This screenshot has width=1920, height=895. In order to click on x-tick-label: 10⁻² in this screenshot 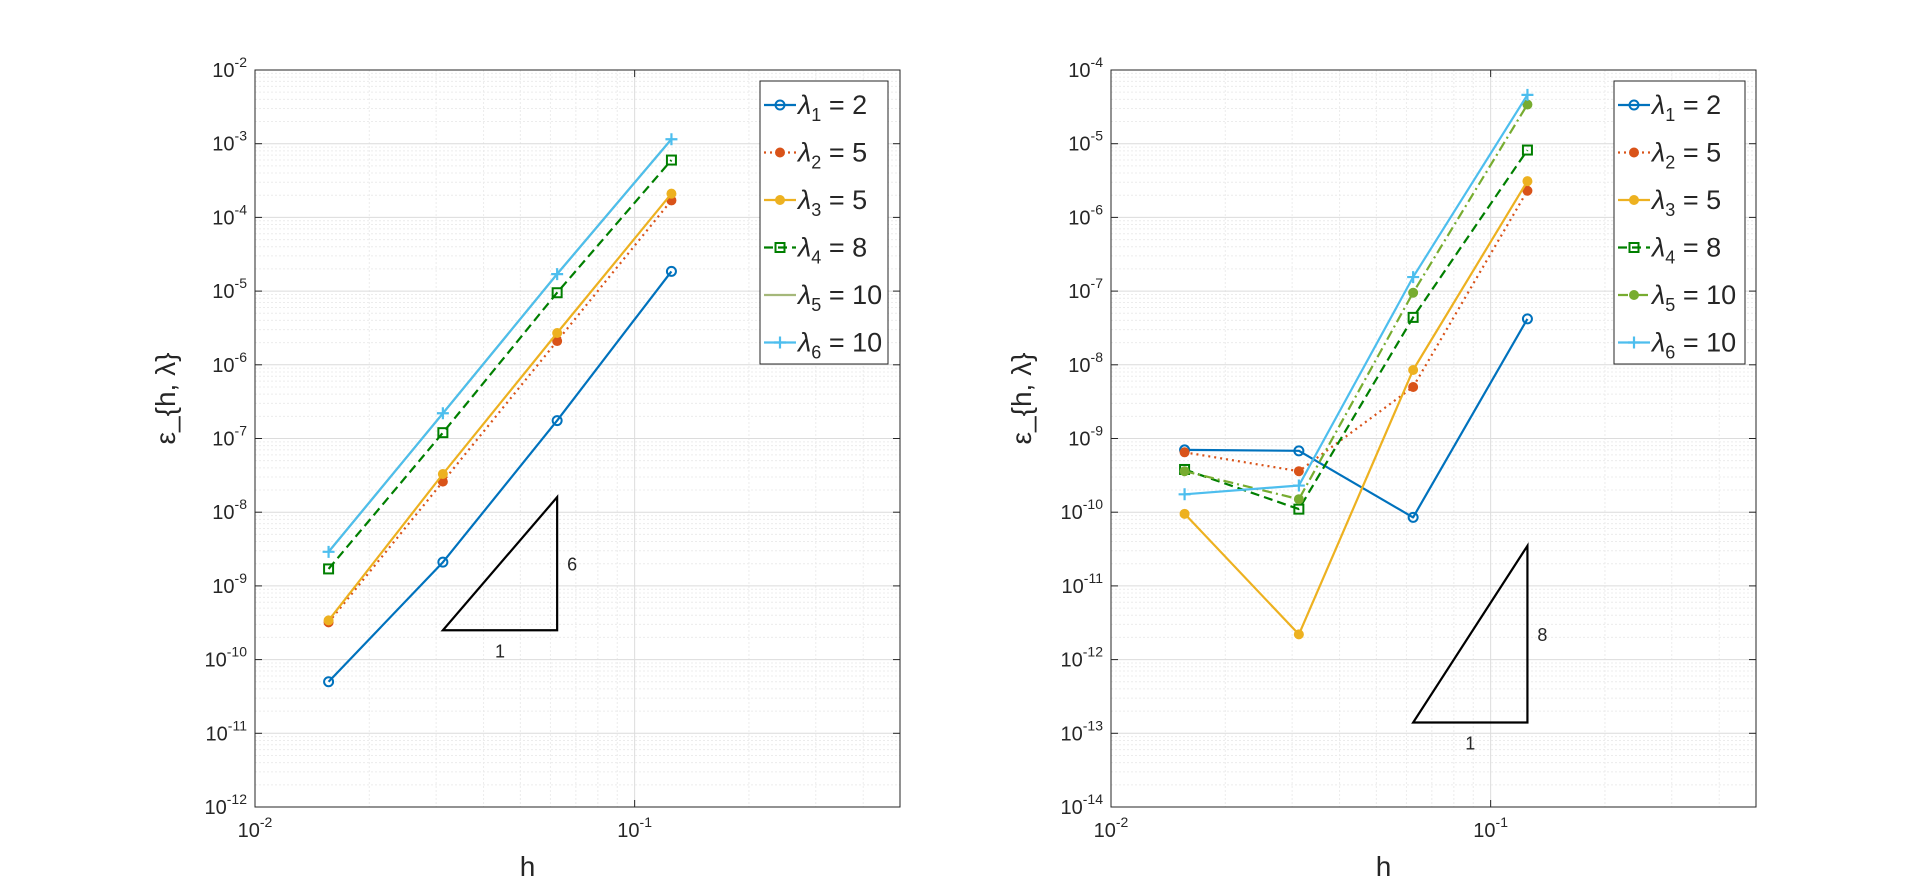, I will do `click(255, 828)`.